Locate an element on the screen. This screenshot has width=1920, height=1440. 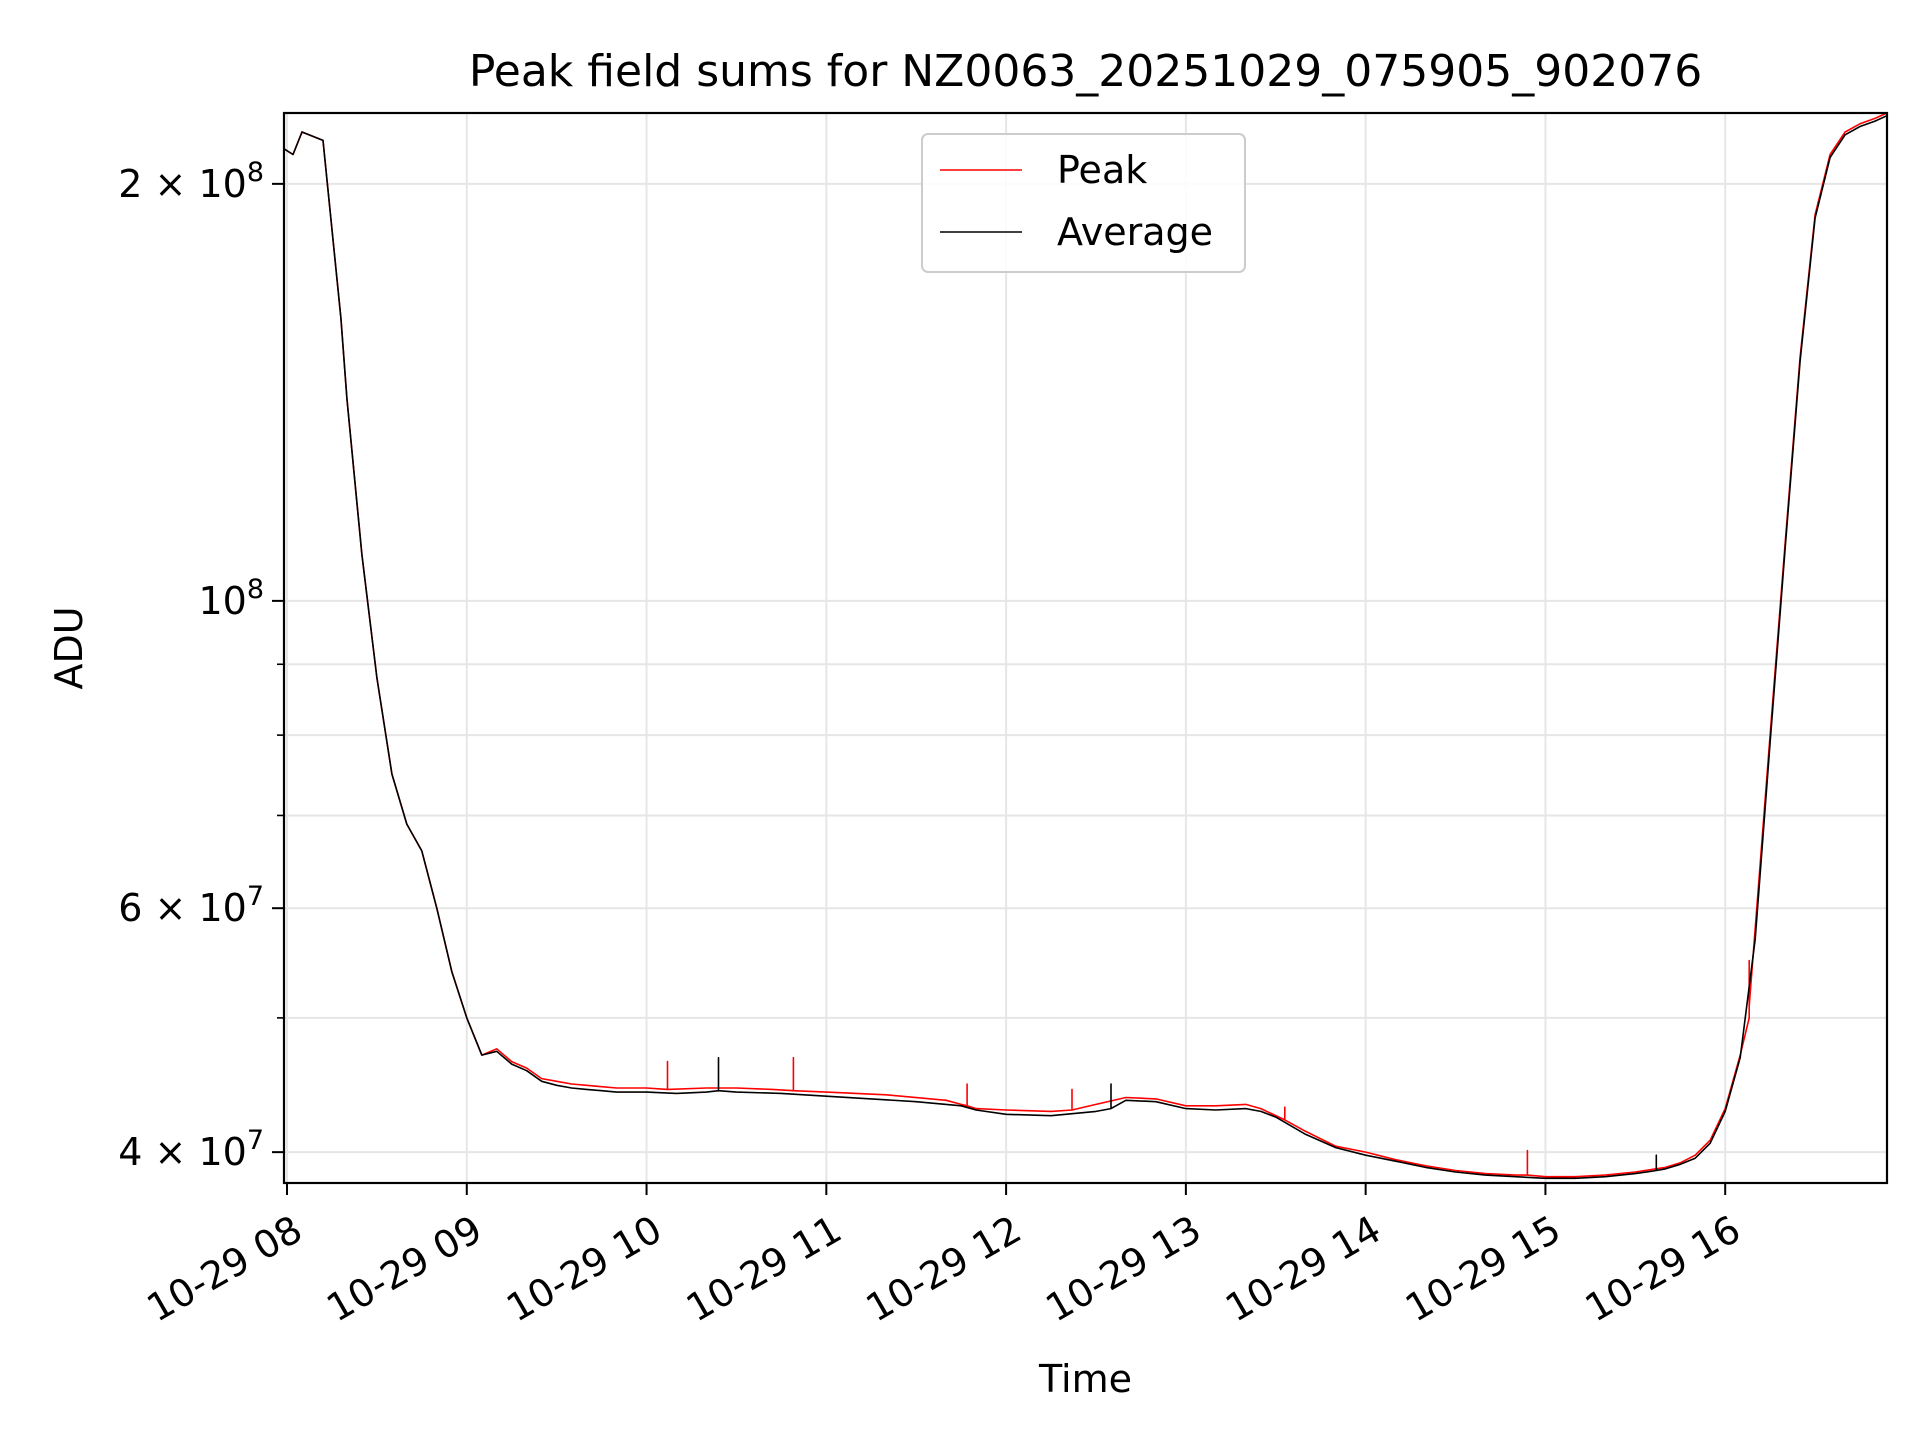
y-tick-label: 108 is located at coordinates (231, 598).